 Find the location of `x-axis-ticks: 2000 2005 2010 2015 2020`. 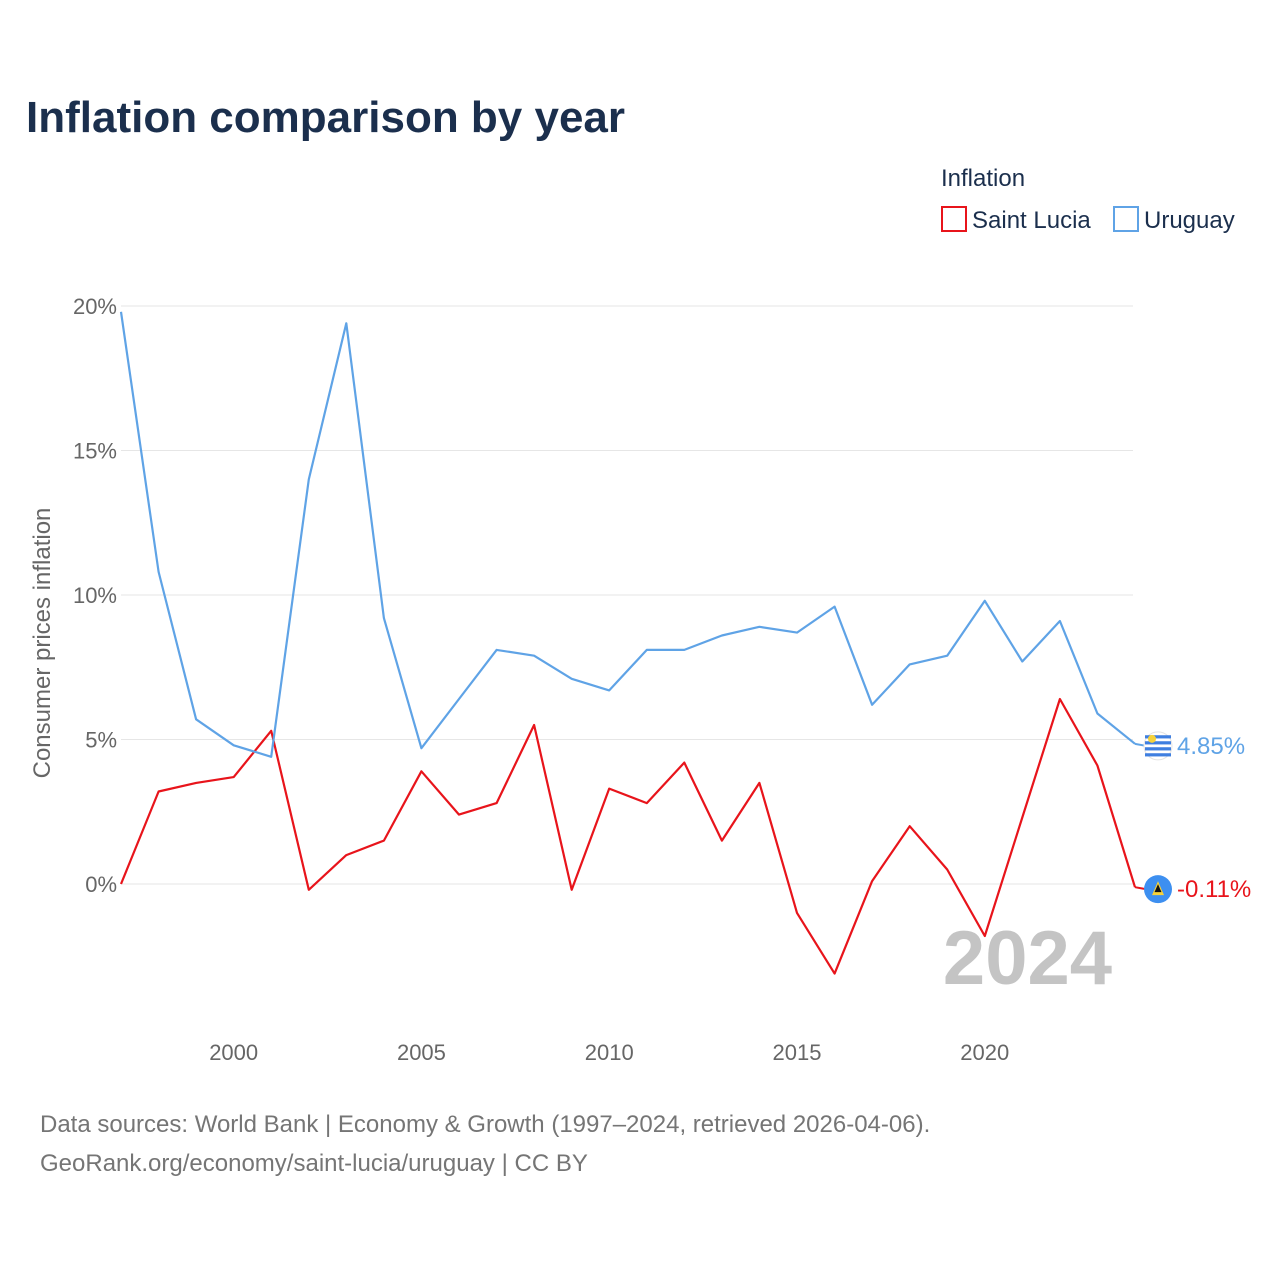

x-axis-ticks: 2000 2005 2010 2015 2020 is located at coordinates (609, 1052).